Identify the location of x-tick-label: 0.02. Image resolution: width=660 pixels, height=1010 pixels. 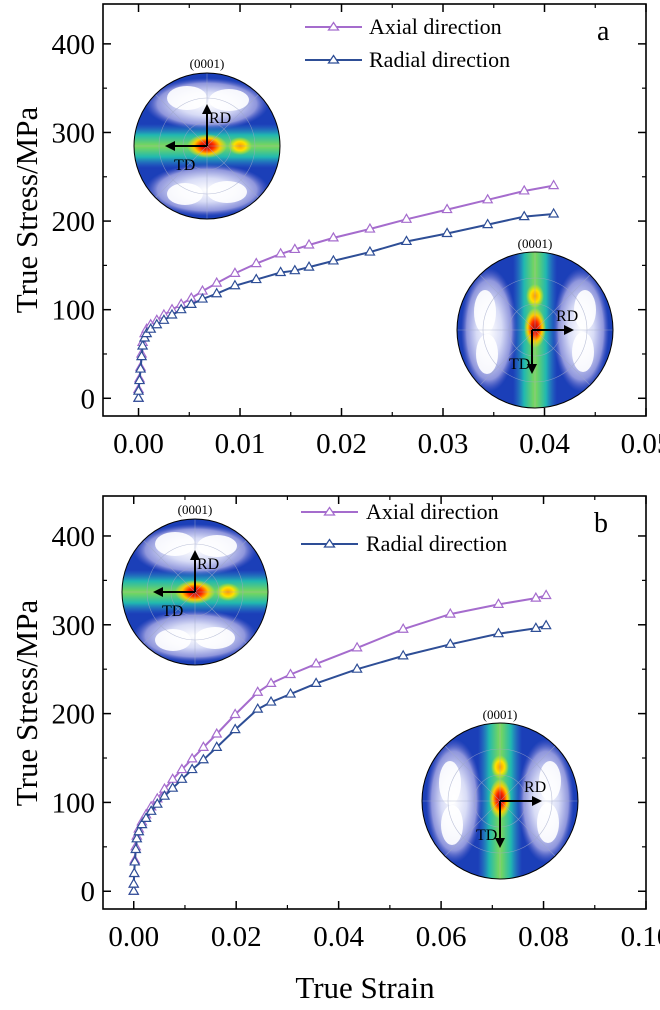
(236, 937).